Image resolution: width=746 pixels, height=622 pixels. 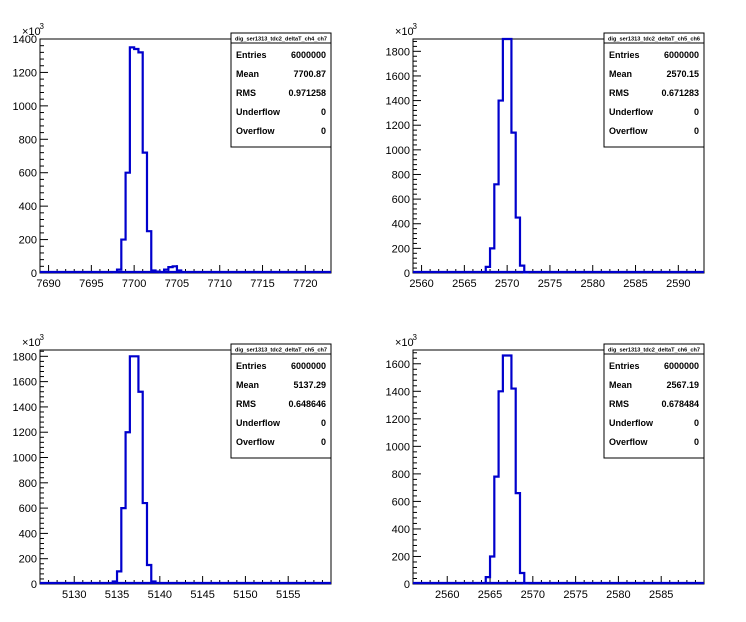 I want to click on x-tick-label: 2560, so click(x=447, y=595).